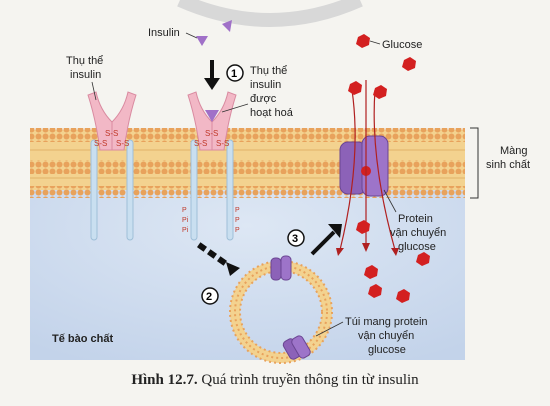 The image size is (550, 406). I want to click on vesicle-label: glucose, so click(387, 350).